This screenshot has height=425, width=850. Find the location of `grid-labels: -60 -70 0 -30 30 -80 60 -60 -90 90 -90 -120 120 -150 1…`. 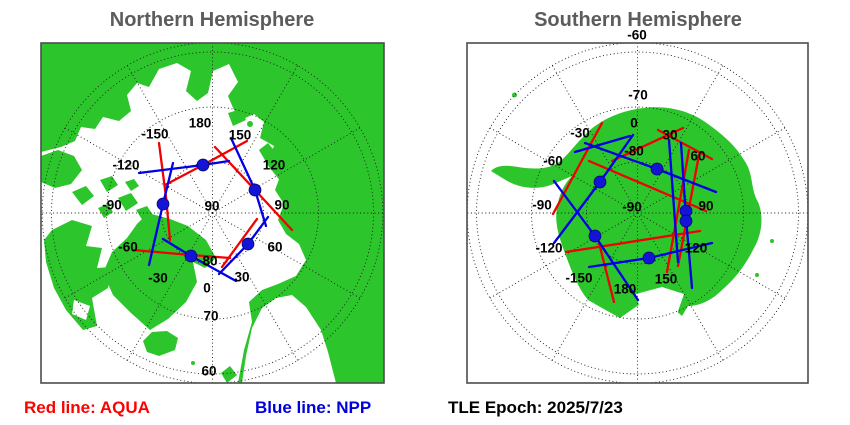

grid-labels: -60 -70 0 -30 30 -80 60 -60 -90 90 -90 -120 120 -150 1… is located at coordinates (622, 162).